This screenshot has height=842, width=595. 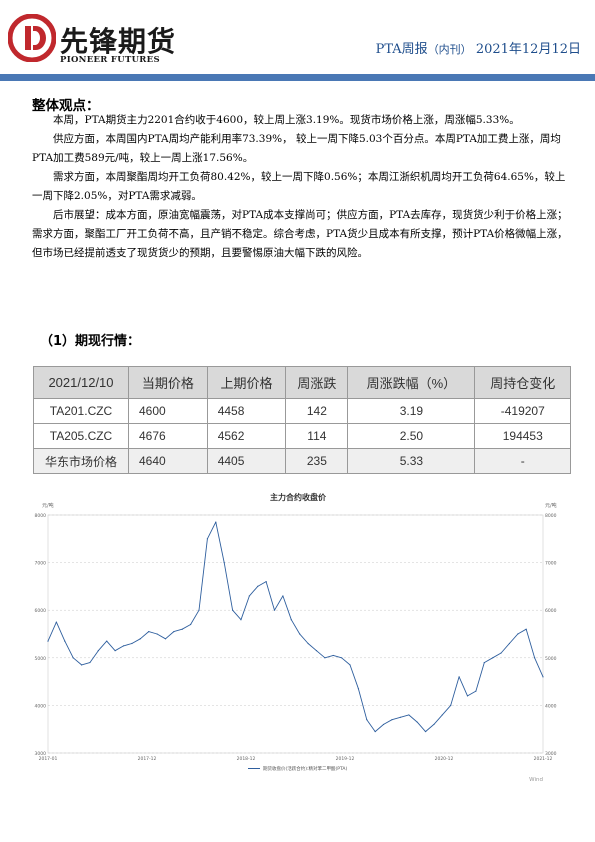 What do you see at coordinates (543, 759) in the screenshot?
I see `x-tick-label: 2021-12` at bounding box center [543, 759].